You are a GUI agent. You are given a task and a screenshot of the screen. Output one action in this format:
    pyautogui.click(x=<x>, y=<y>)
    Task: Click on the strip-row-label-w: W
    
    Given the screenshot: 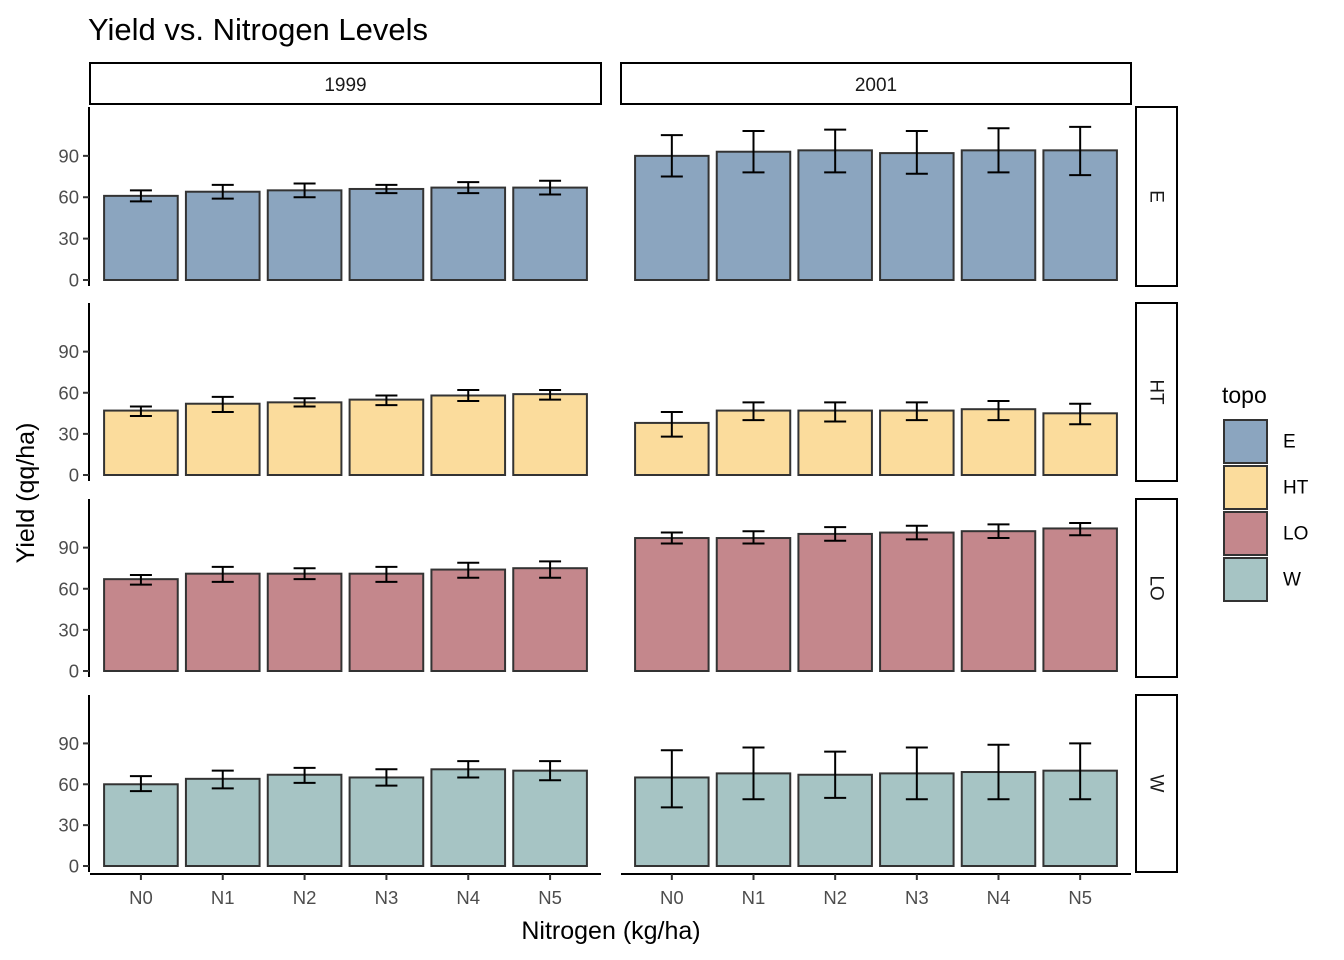 What is the action you would take?
    pyautogui.click(x=1156, y=784)
    